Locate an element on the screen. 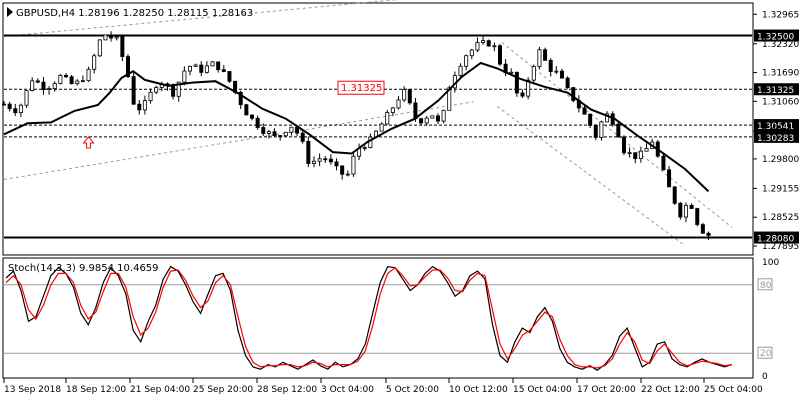 The image size is (800, 404). level-tag-1.32500 is located at coordinates (776, 35).